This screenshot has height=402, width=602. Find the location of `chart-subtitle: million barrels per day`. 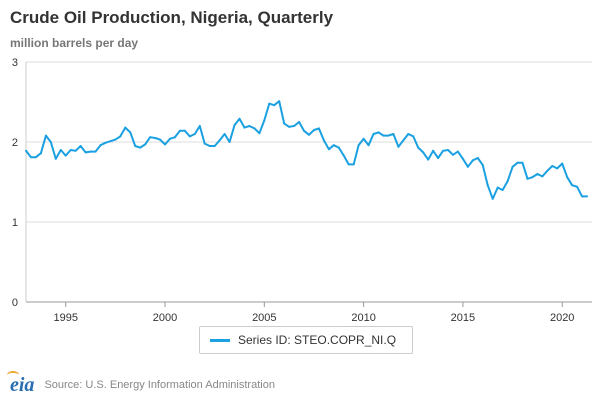

chart-subtitle: million barrels per day is located at coordinates (74, 43).